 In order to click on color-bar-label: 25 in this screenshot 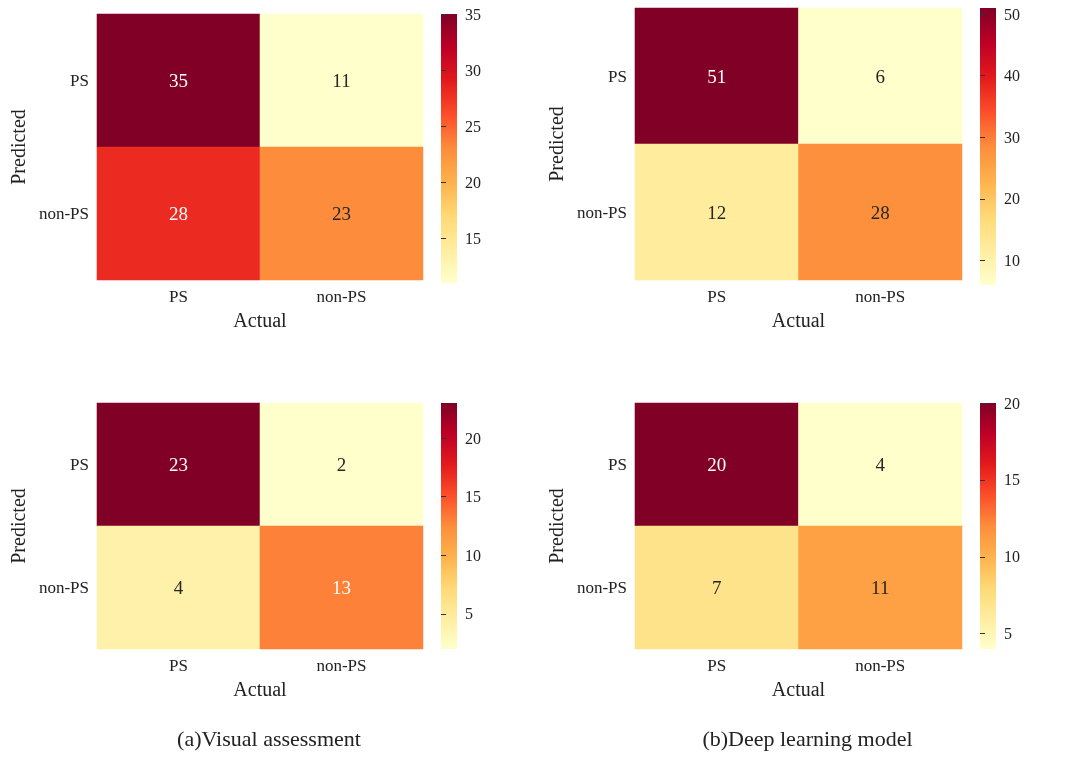, I will do `click(473, 126)`.